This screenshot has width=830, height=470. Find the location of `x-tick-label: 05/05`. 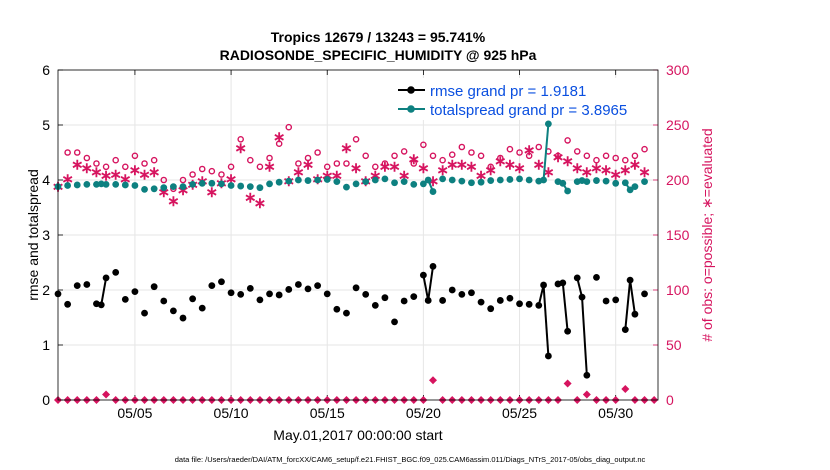

x-tick-label: 05/05 is located at coordinates (134, 413).